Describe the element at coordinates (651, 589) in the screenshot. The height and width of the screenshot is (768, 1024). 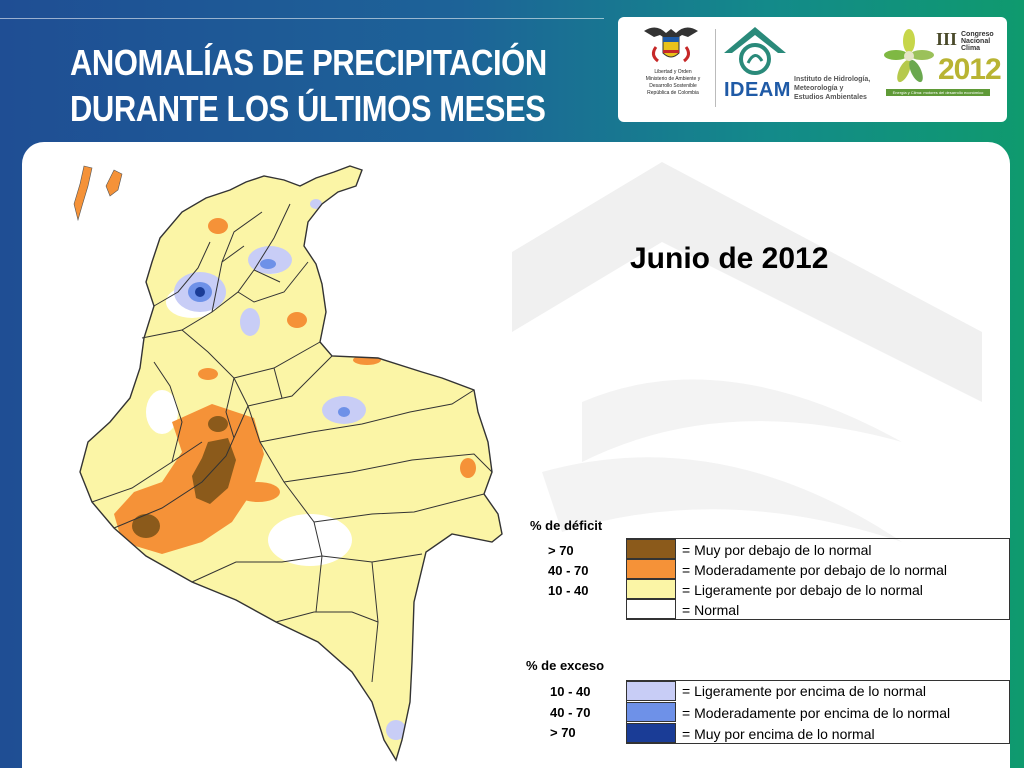
I see `legend-swatch-light-deficit` at that location.